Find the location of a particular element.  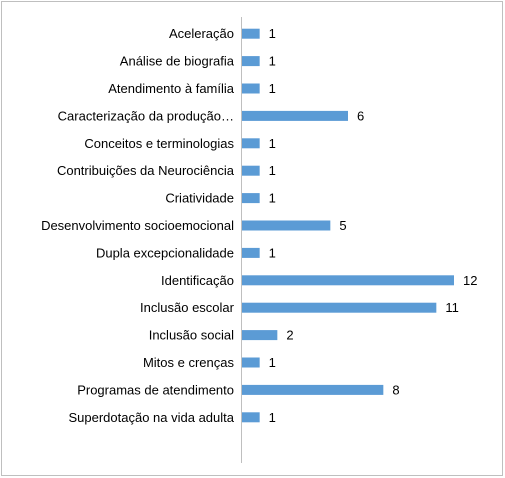

category-label-11: Inclusão social is located at coordinates (191, 335).